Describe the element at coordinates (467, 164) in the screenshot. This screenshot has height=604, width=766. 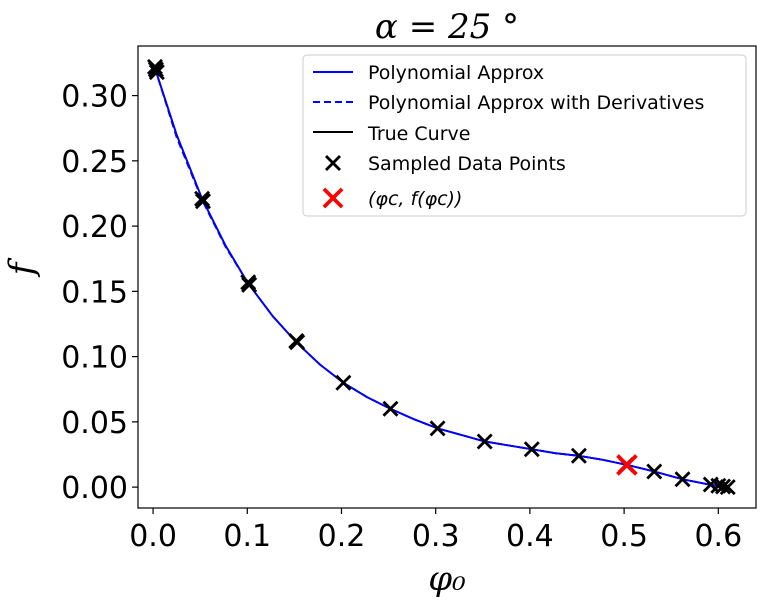
I see `legend-label-sampled-points: Sampled Data Points` at that location.